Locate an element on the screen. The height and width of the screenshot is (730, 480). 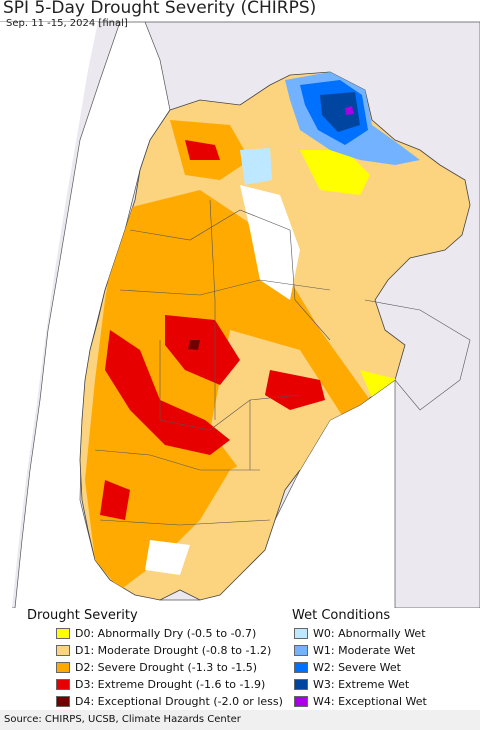
legend-item-d1: D1: Moderate Drought (-0.8 to -1.2) is located at coordinates (163, 650).